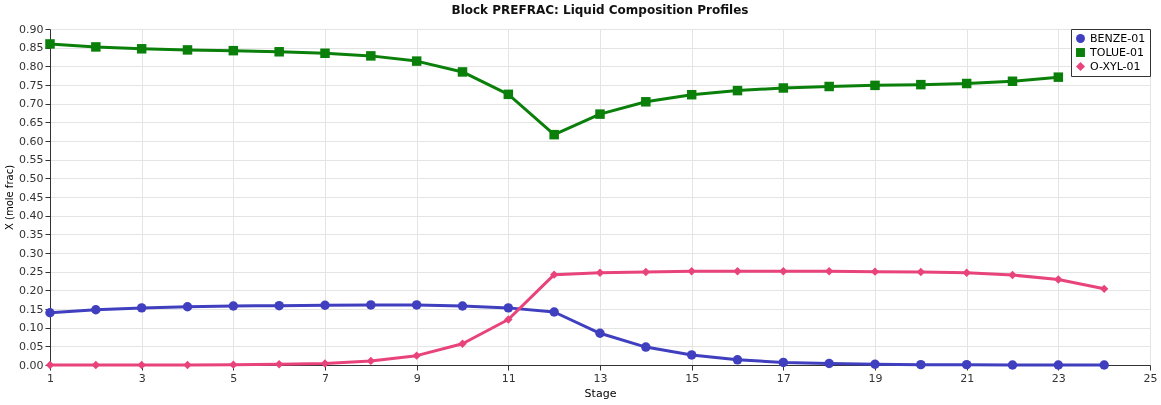  Describe the element at coordinates (508, 378) in the screenshot. I see `x-tick-label: 11` at that location.